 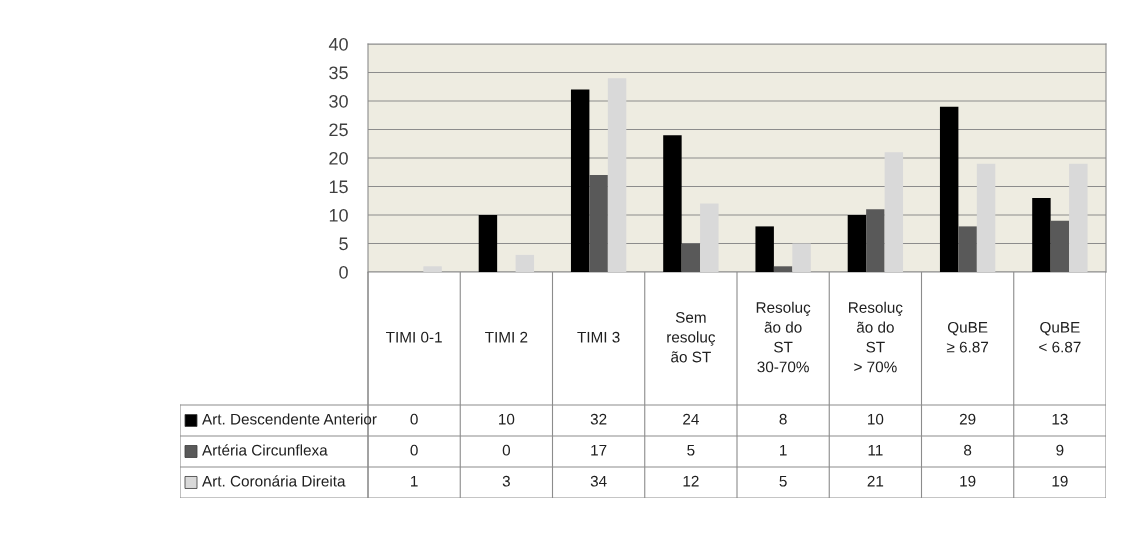 What do you see at coordinates (338, 215) in the screenshot?
I see `y-tick-label: 10` at bounding box center [338, 215].